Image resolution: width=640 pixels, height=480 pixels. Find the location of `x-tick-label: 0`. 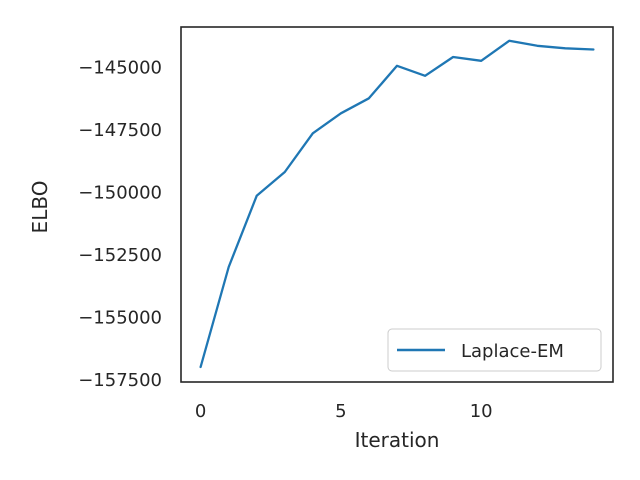

x-tick-label: 0 is located at coordinates (200, 411).